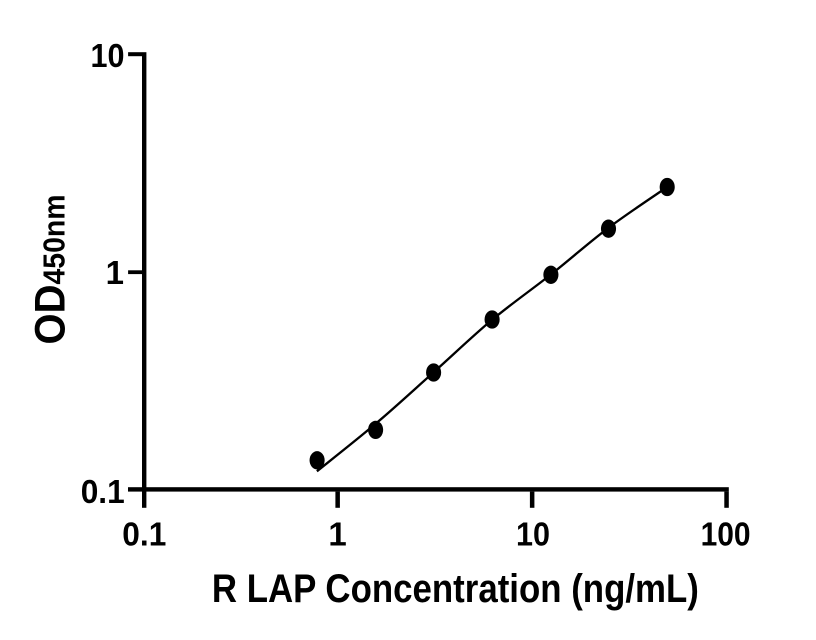 Image resolution: width=816 pixels, height=640 pixels. I want to click on svg-text: OD, so click(51, 315).